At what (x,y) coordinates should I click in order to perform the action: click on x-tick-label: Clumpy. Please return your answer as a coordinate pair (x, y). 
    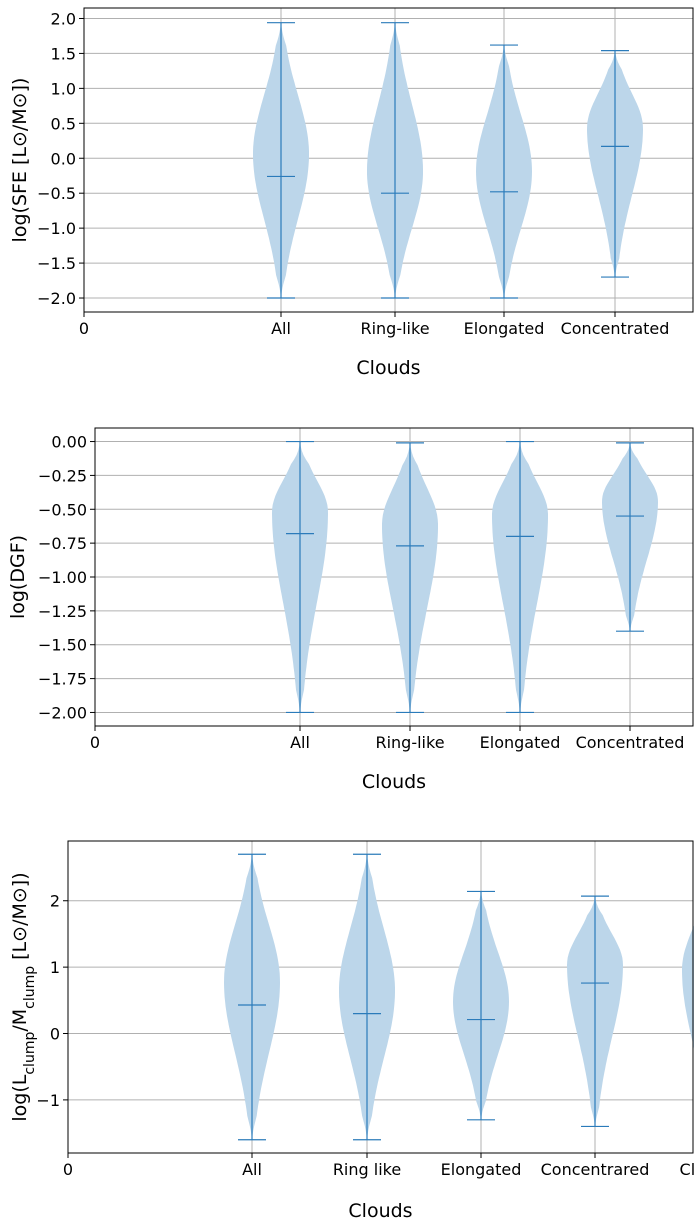
    Looking at the image, I should click on (687, 1169).